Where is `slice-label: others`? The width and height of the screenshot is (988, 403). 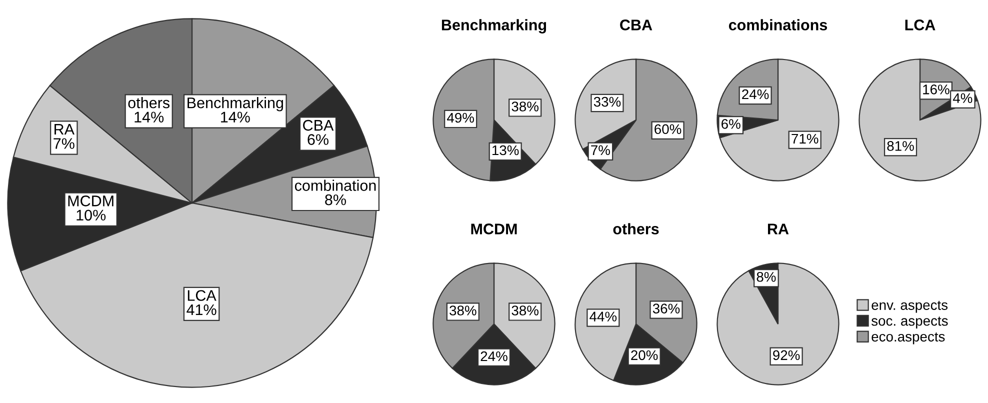
slice-label: others is located at coordinates (149, 102).